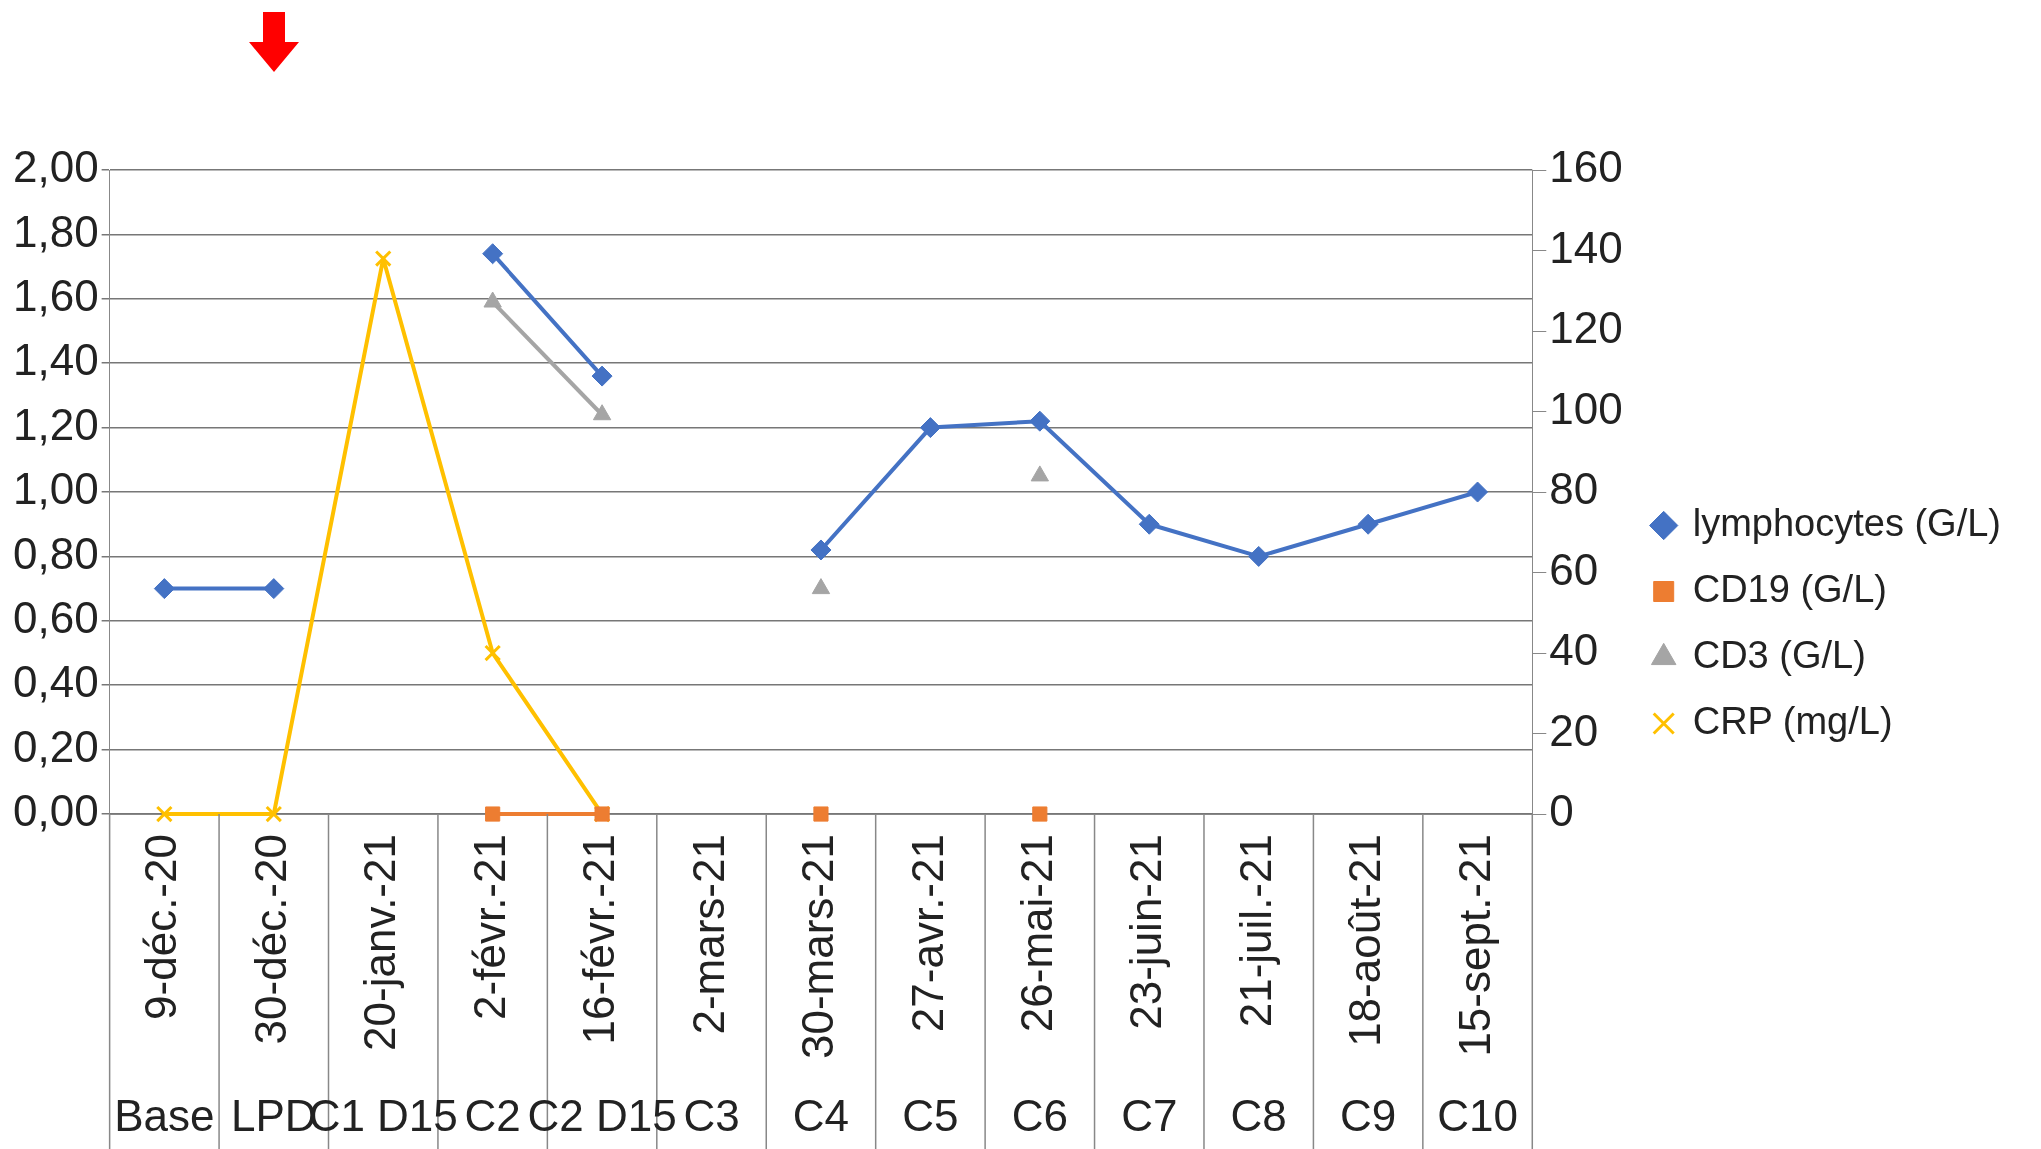  What do you see at coordinates (56, 424) in the screenshot?
I see `y-tick-label: 1,20` at bounding box center [56, 424].